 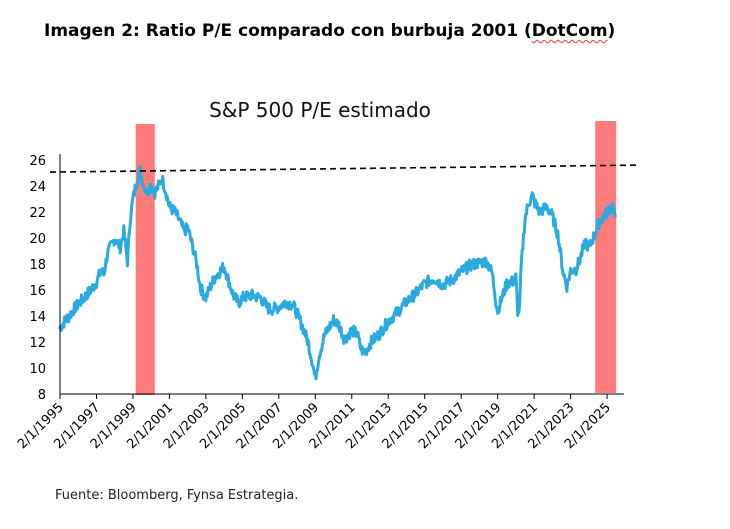 What do you see at coordinates (37, 239) in the screenshot?
I see `y-tick-label: 20` at bounding box center [37, 239].